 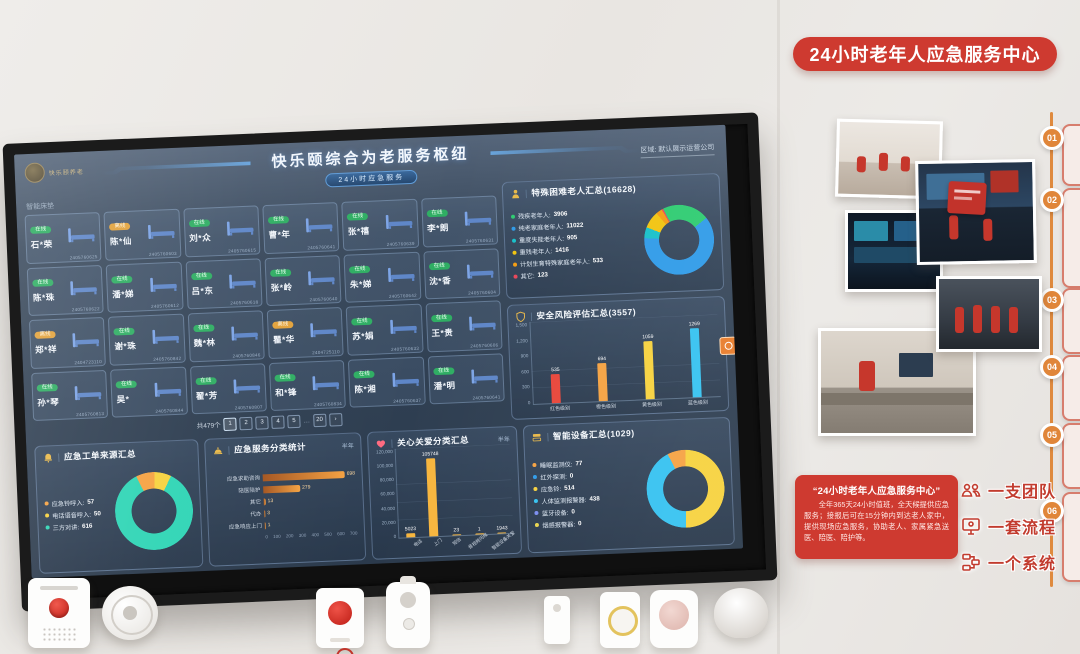 What do you see at coordinates (479, 529) in the screenshot?
I see `bar-value: 1` at bounding box center [479, 529].